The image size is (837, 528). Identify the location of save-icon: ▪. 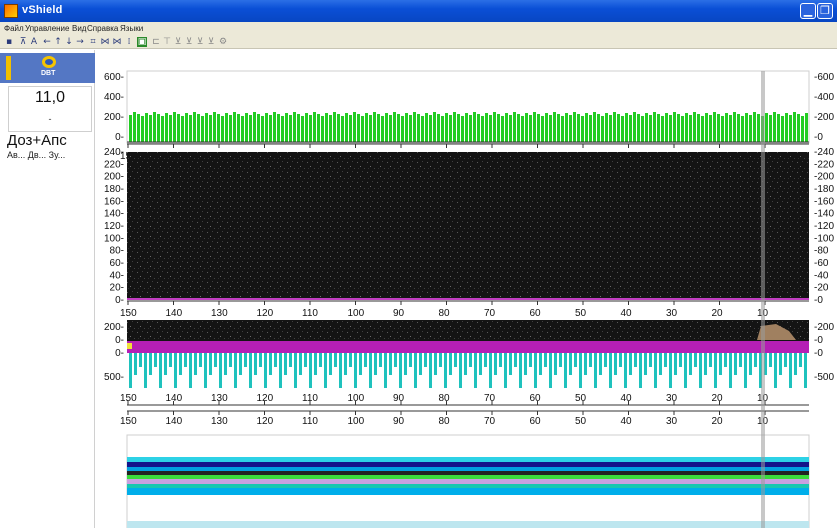
(9, 42).